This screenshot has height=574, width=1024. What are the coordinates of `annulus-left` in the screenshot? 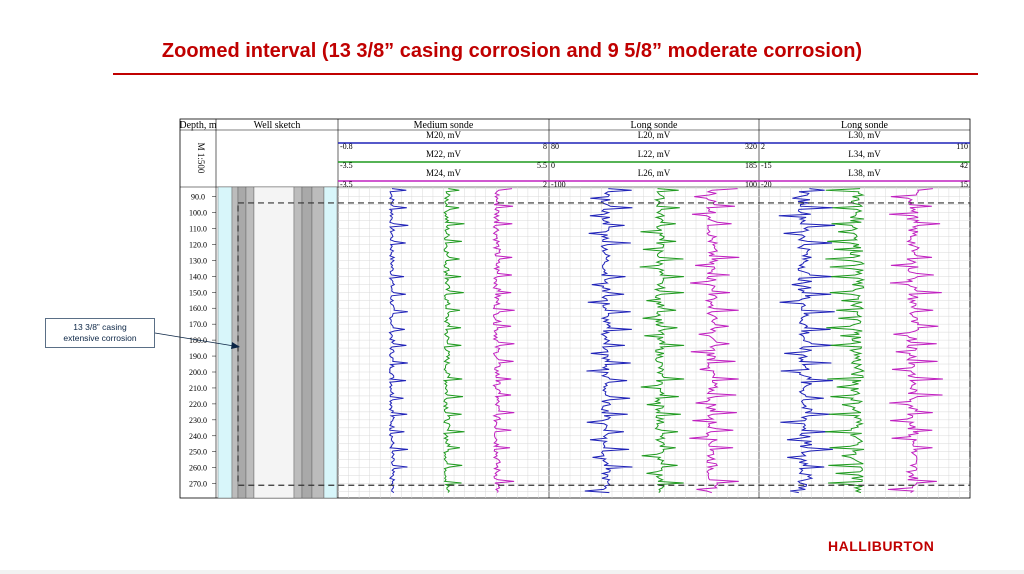 It's located at (225, 342).